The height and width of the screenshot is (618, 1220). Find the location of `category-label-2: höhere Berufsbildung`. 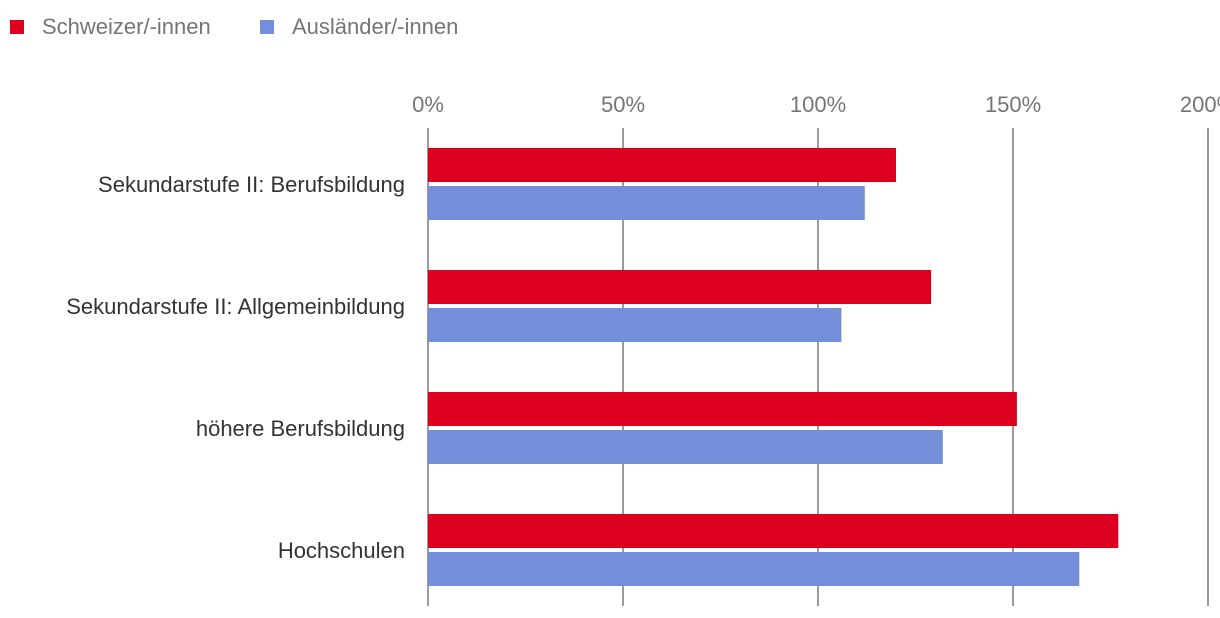

category-label-2: höhere Berufsbildung is located at coordinates (300, 428).